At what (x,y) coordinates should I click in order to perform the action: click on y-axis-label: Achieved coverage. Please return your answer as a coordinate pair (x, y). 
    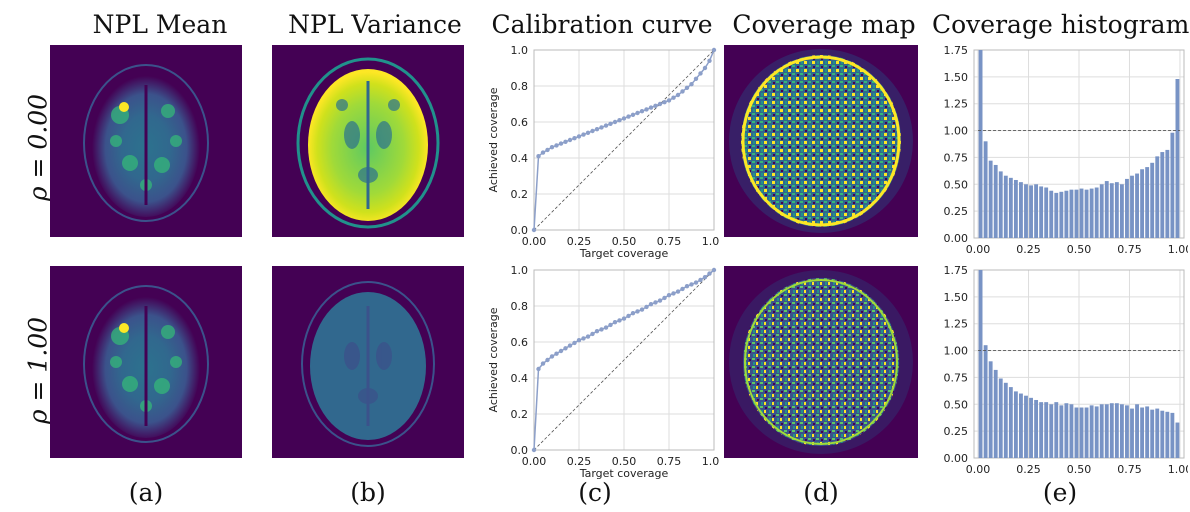
    Looking at the image, I should click on (493, 139).